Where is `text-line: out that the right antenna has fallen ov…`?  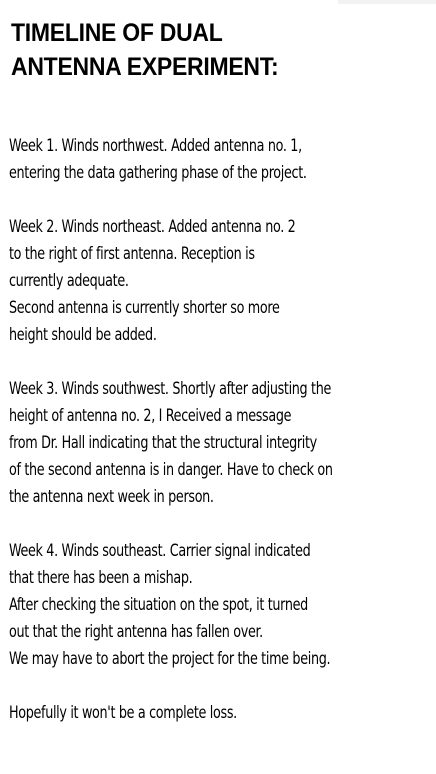 text-line: out that the right antenna has fallen ov… is located at coordinates (136, 632).